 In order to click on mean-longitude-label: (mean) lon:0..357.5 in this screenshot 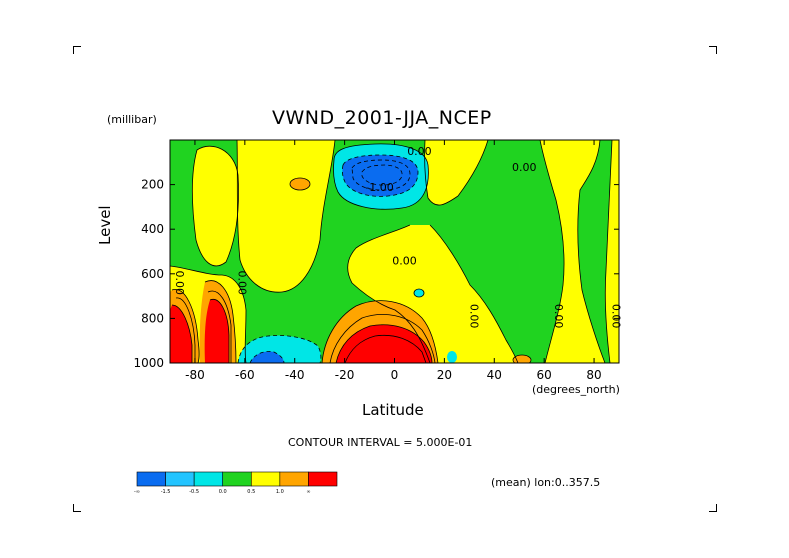, I will do `click(546, 482)`.